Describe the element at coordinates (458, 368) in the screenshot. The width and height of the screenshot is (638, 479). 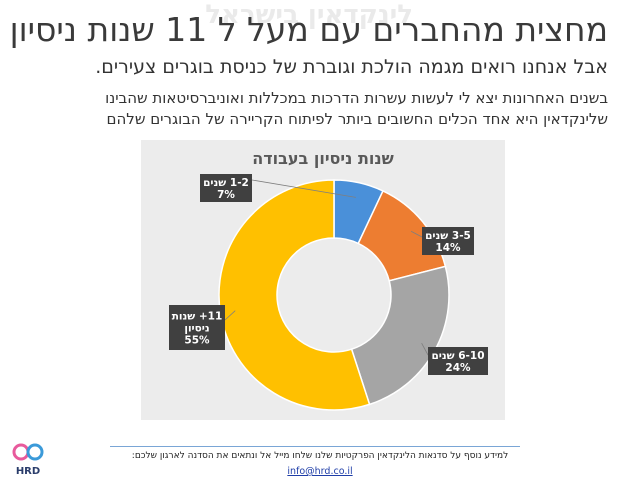
I see `data-label-3-line-2: 24%` at that location.